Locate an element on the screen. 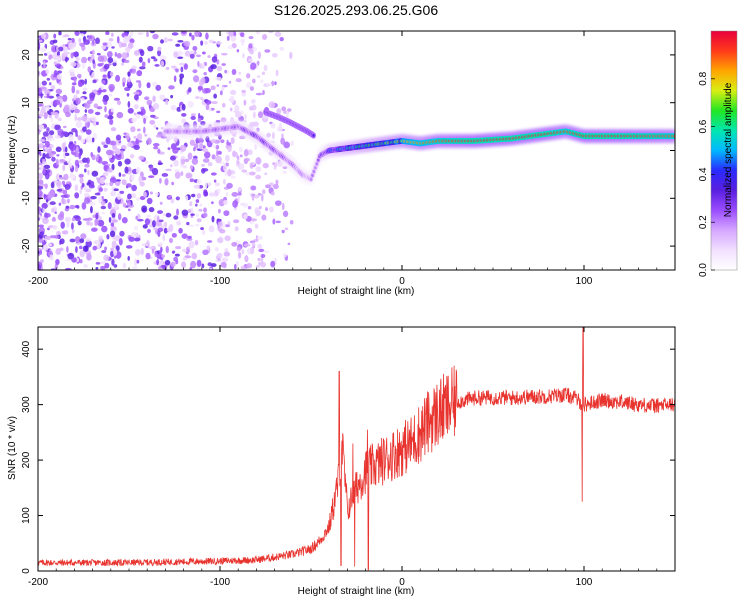  y-tick-label: 400 is located at coordinates (26, 348).